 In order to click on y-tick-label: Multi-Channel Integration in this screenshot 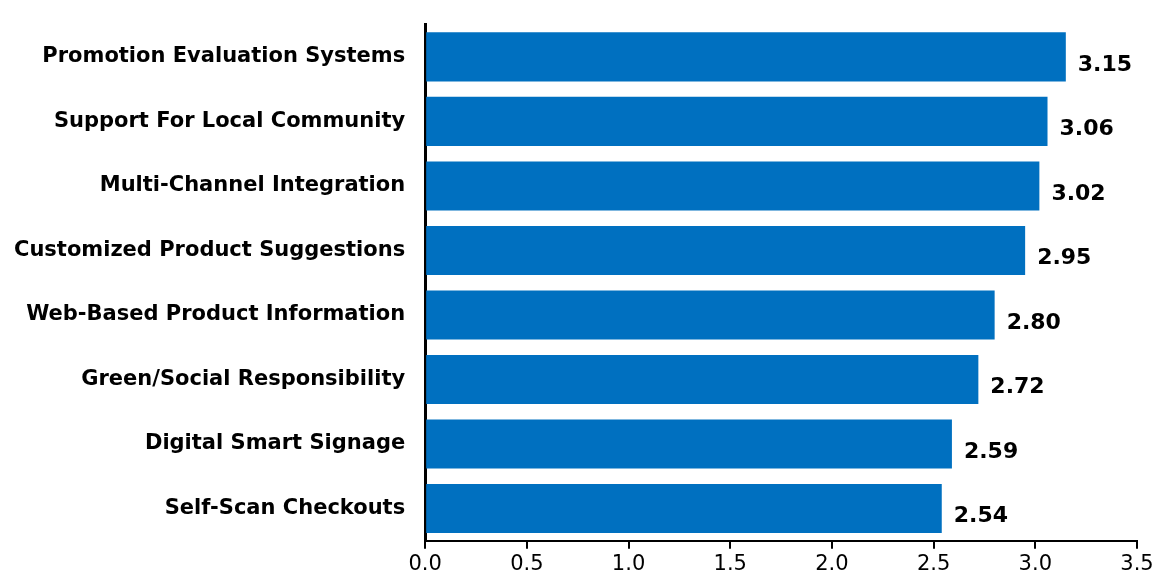, I will do `click(252, 184)`.